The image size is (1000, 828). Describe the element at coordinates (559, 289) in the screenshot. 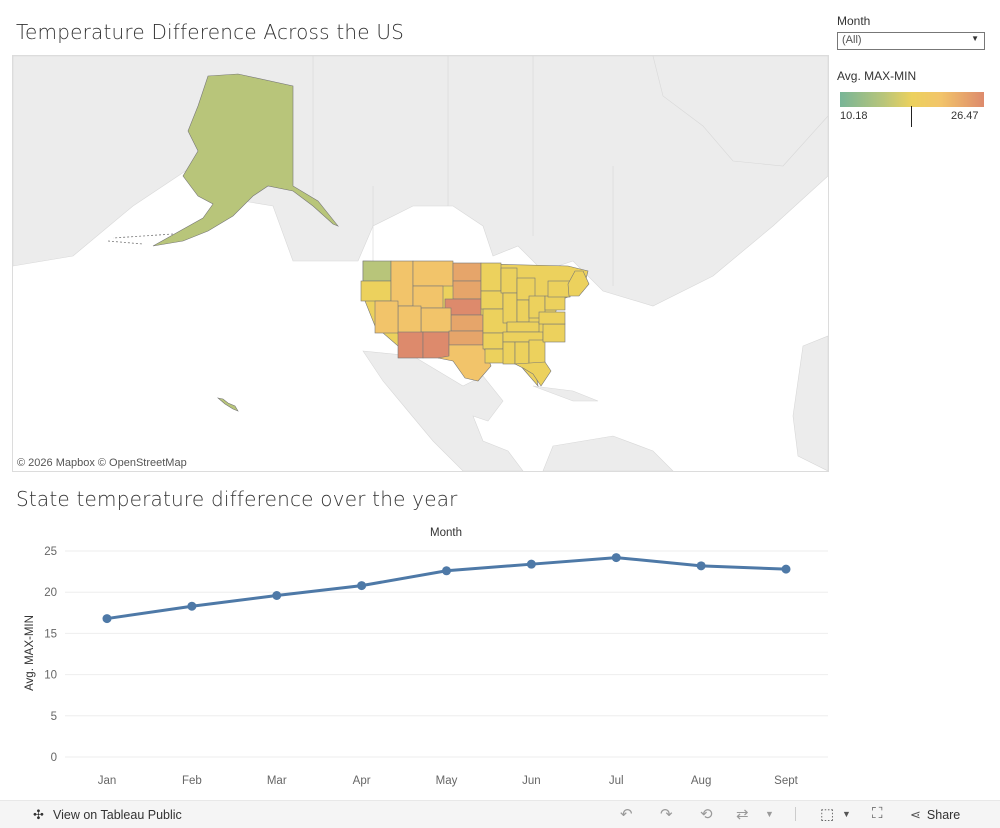

I see `state-new-york` at that location.